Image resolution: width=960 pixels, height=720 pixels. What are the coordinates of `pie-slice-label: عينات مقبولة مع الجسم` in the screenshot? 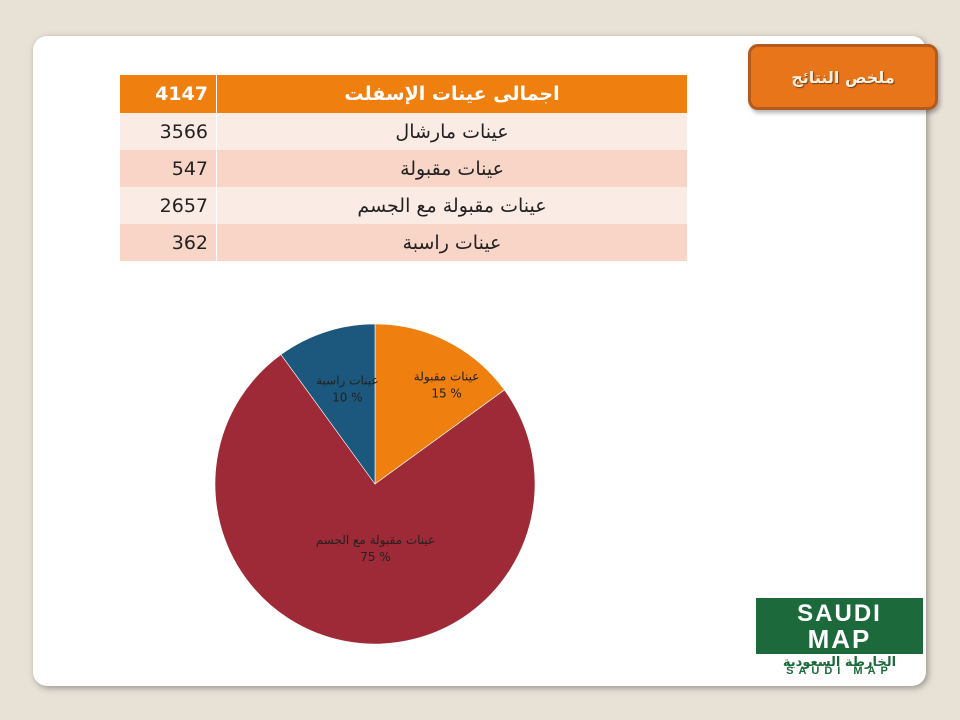 It's located at (375, 540).